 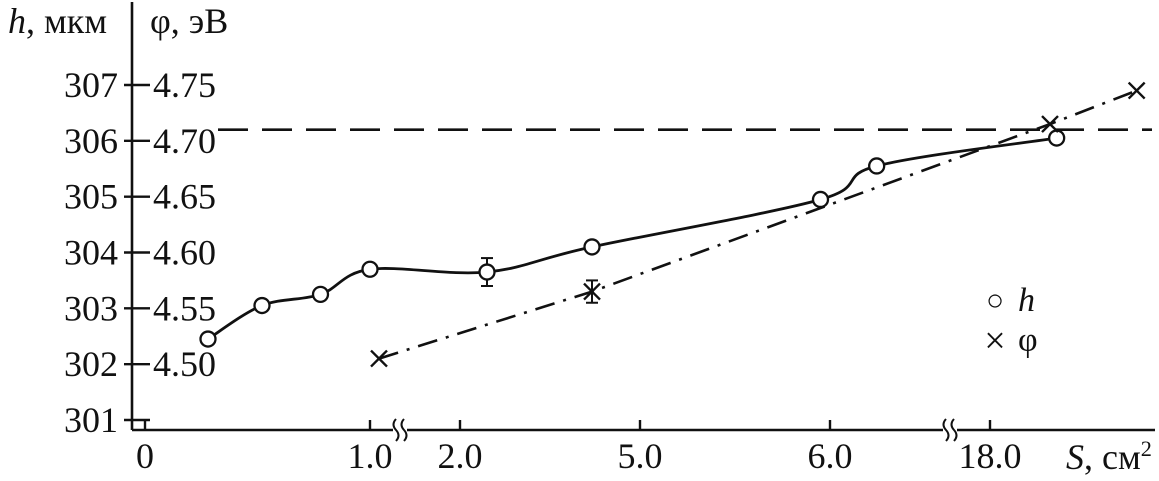 I want to click on y-tick-label-h: 302, so click(x=91, y=364).